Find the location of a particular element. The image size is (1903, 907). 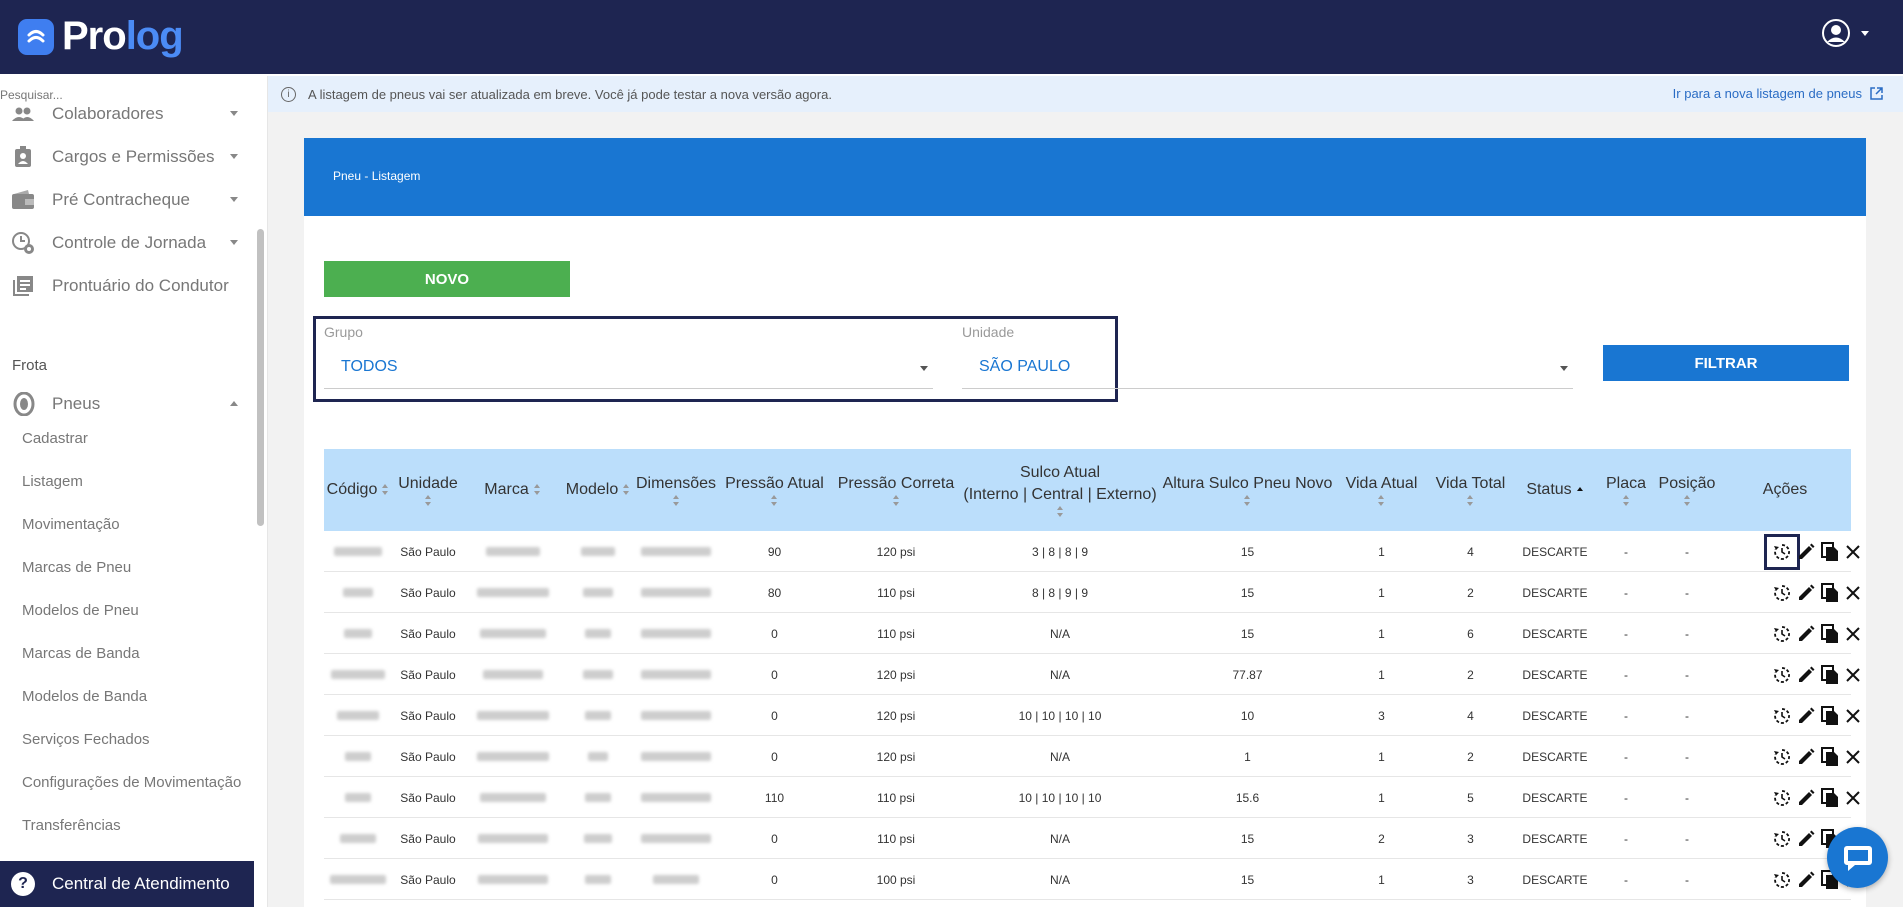

sort-icon is located at coordinates (1247, 501).